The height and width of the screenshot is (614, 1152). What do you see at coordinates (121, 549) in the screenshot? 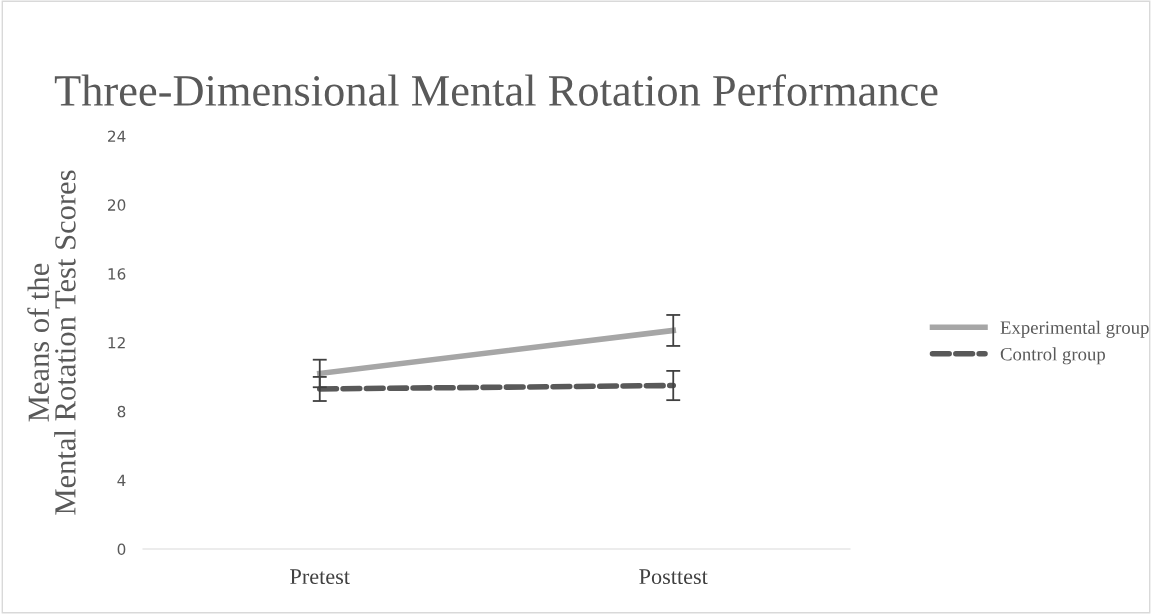
I see `y-tick-label: 0` at bounding box center [121, 549].